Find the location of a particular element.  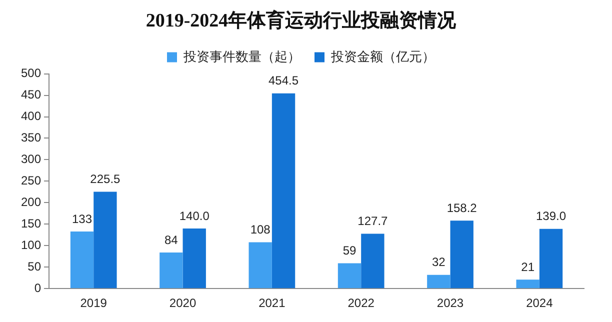

data-label: 59 is located at coordinates (349, 251).